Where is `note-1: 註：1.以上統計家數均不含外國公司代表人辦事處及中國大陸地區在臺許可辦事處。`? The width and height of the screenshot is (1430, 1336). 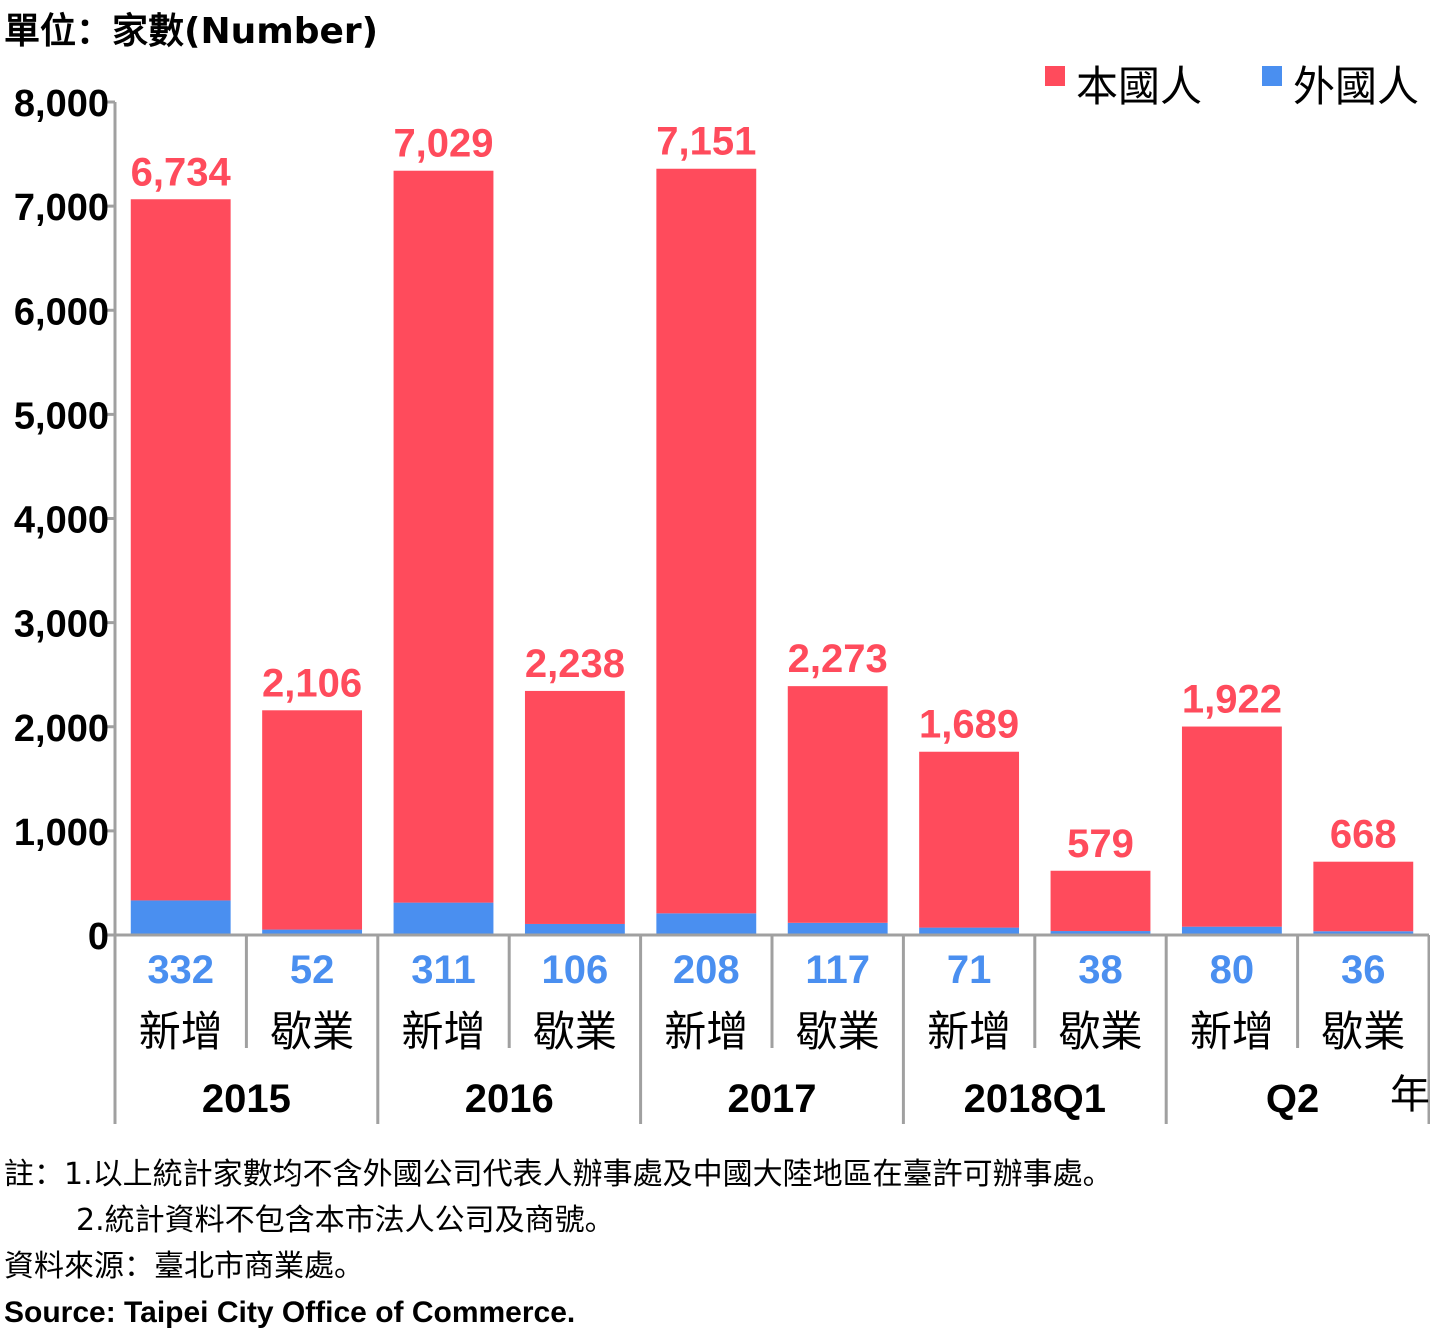 note-1: 註：1.以上統計家數均不含外國公司代表人辦事處及中國大陸地區在臺許可辦事處。 is located at coordinates (558, 1174).